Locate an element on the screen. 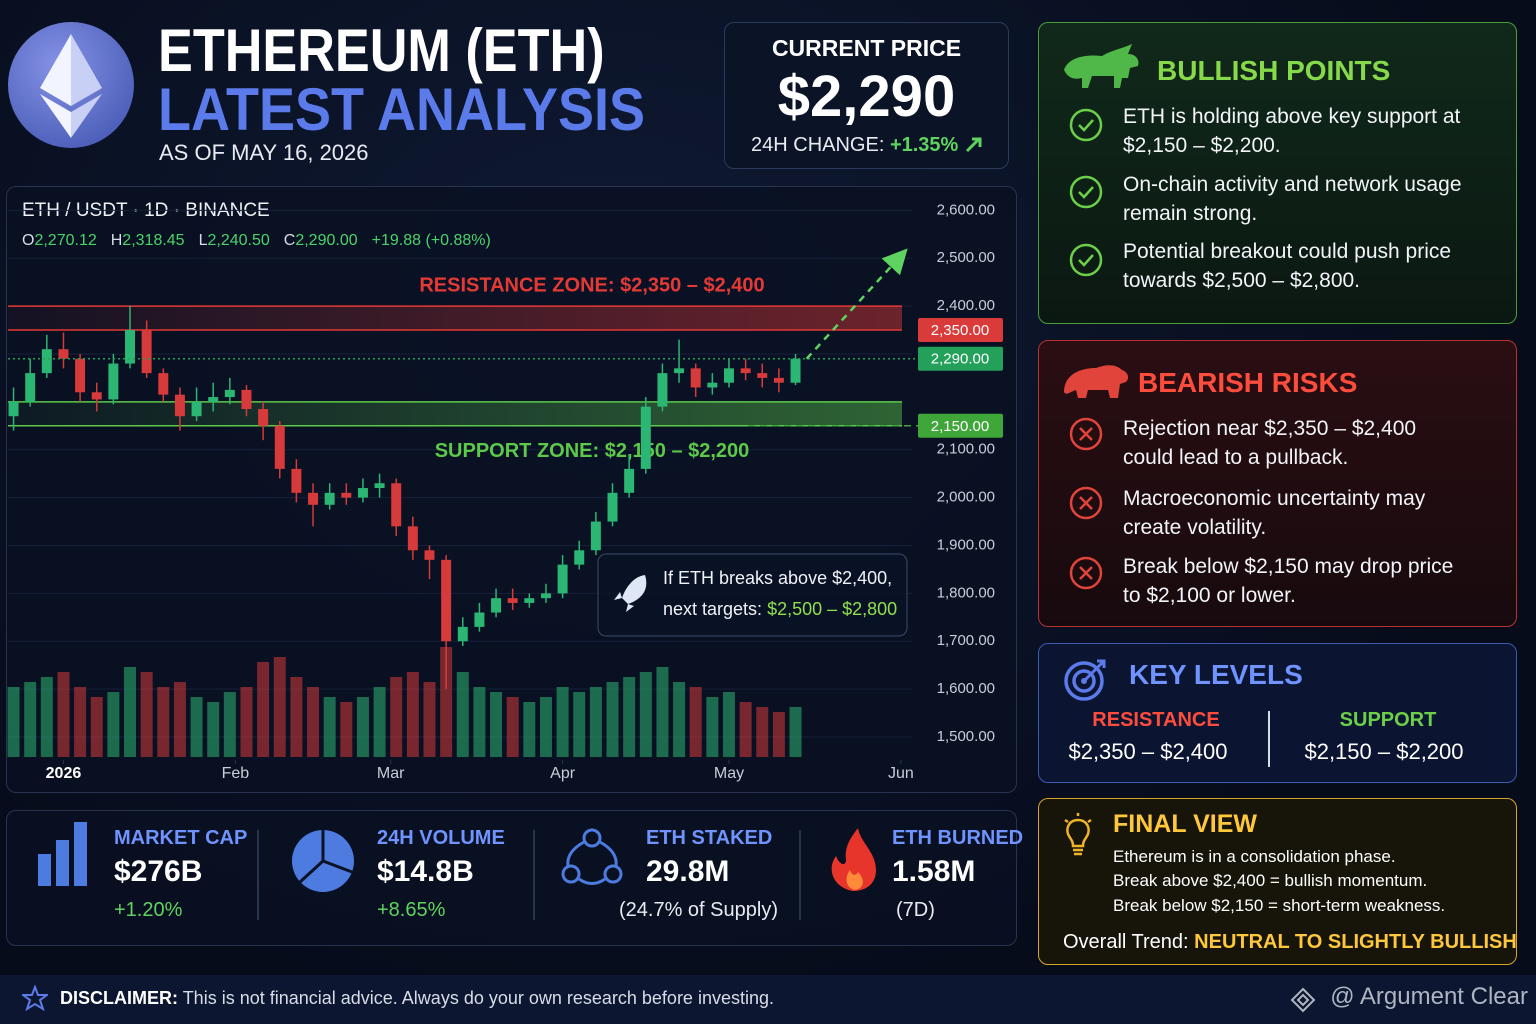 This screenshot has height=1024, width=1536. y-tick-label: 1,800.00 is located at coordinates (966, 592).